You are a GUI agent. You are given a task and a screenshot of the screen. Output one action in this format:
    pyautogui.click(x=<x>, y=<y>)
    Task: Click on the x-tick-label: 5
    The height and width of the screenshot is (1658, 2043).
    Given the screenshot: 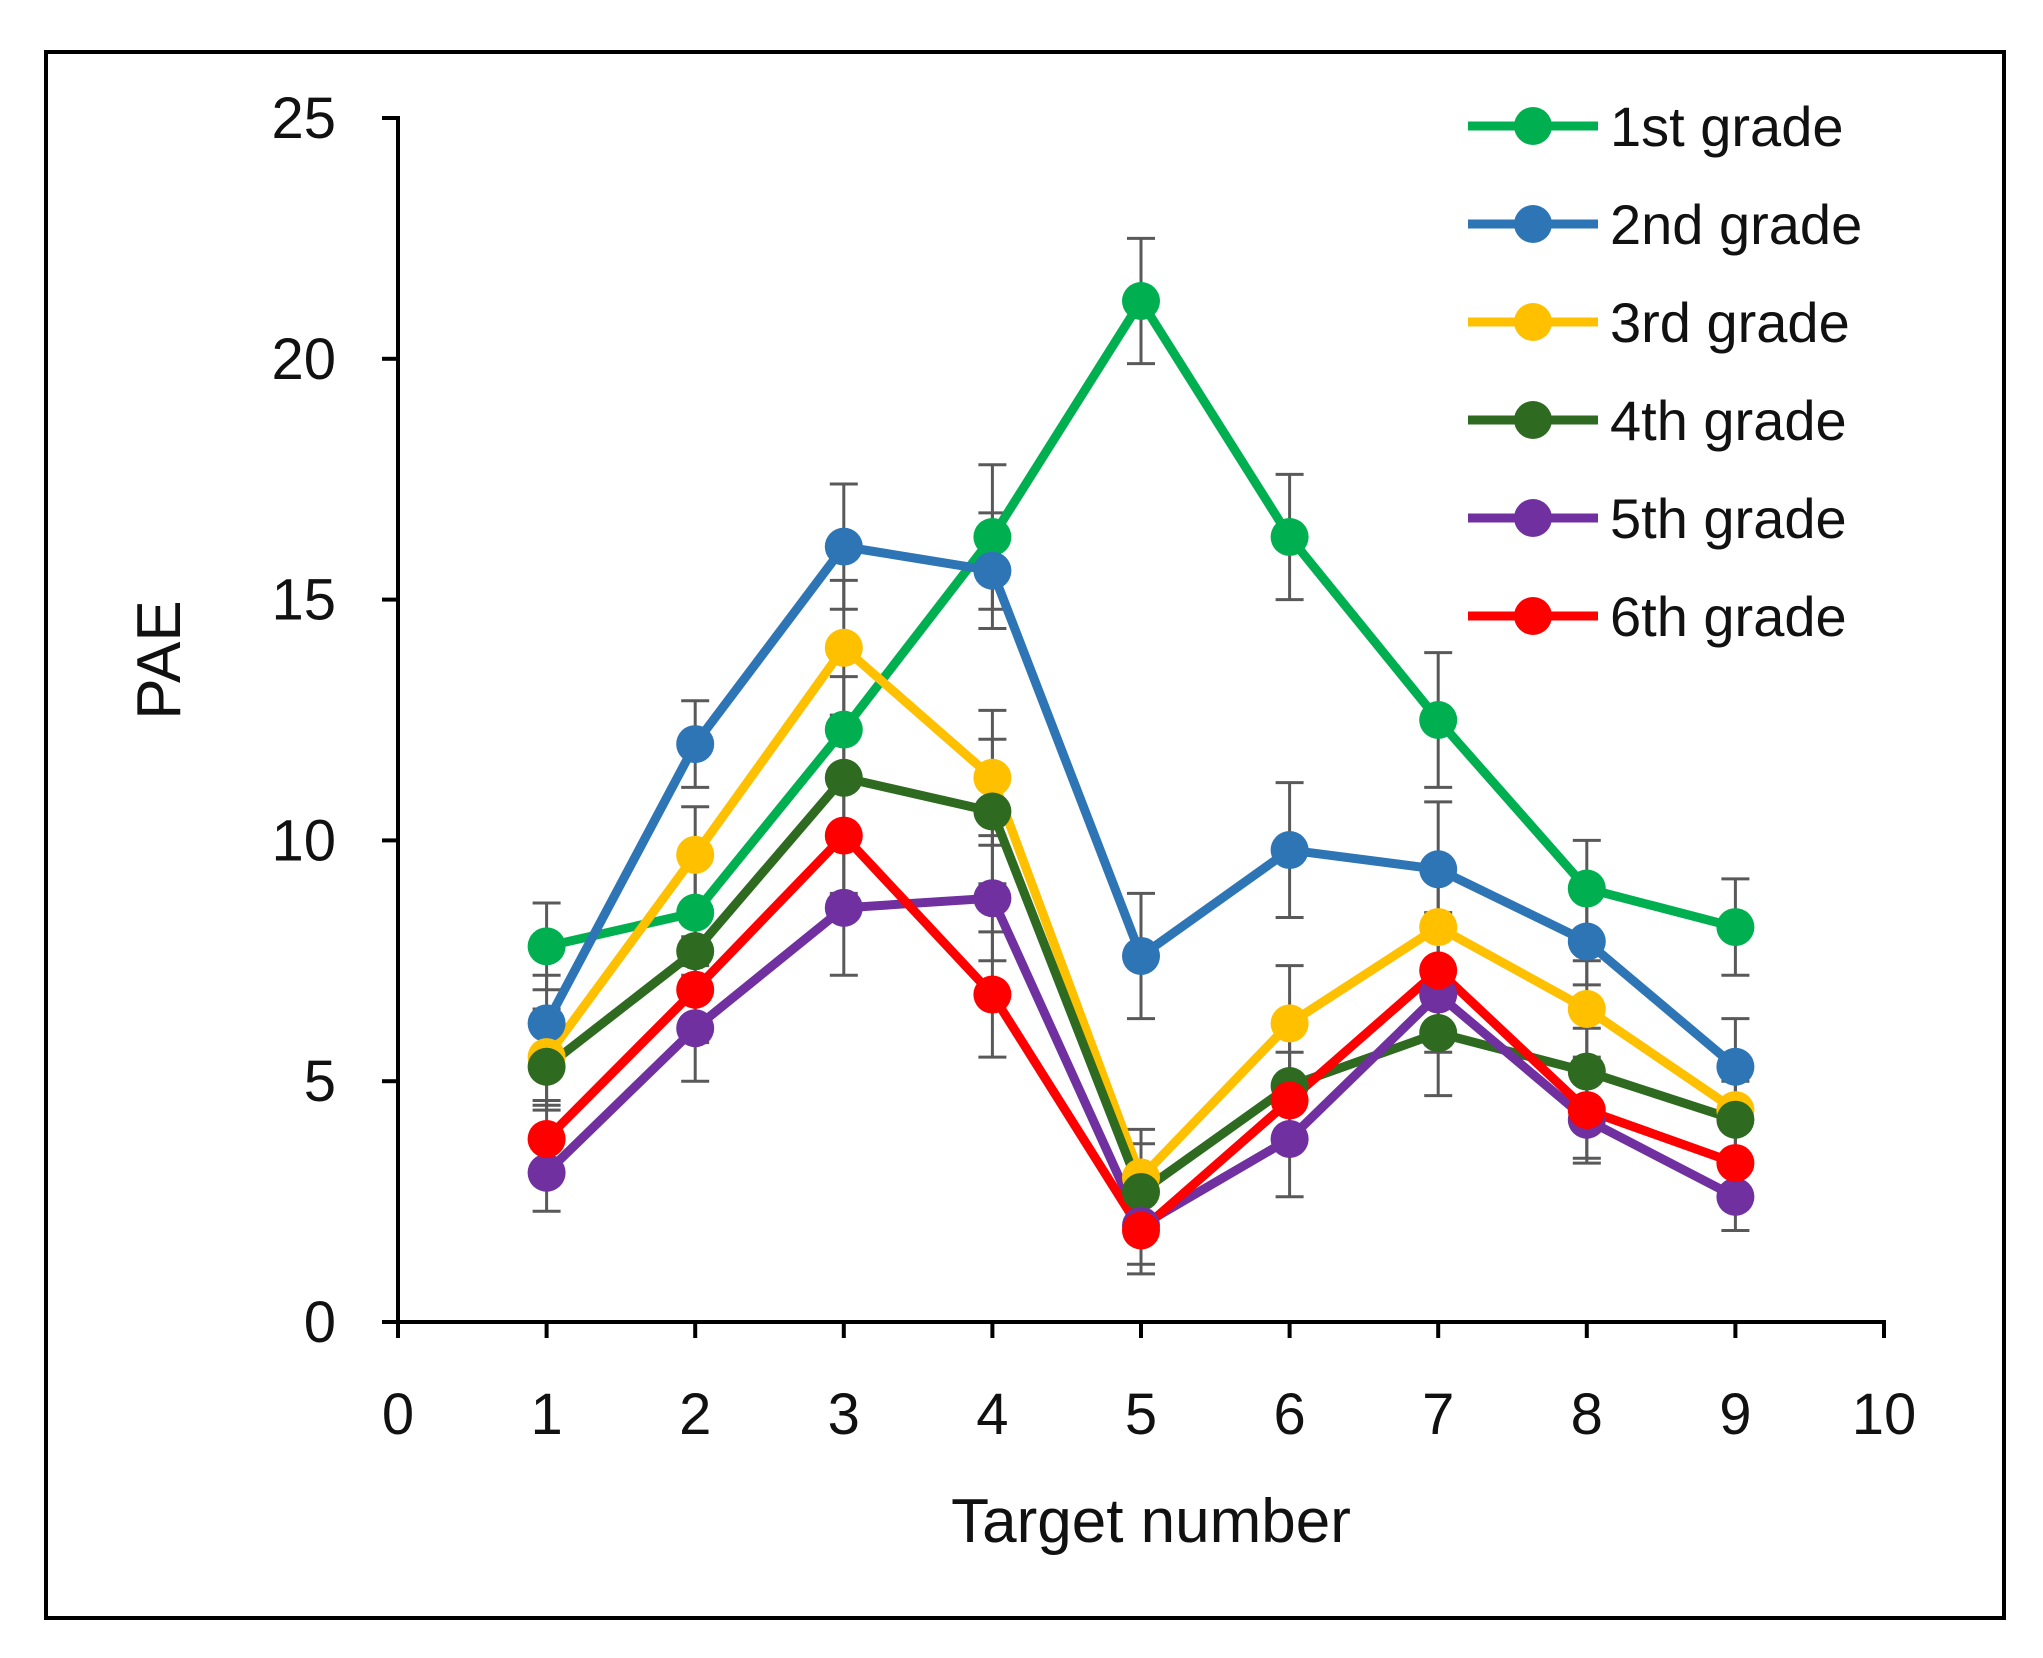 What is the action you would take?
    pyautogui.click(x=1141, y=1414)
    